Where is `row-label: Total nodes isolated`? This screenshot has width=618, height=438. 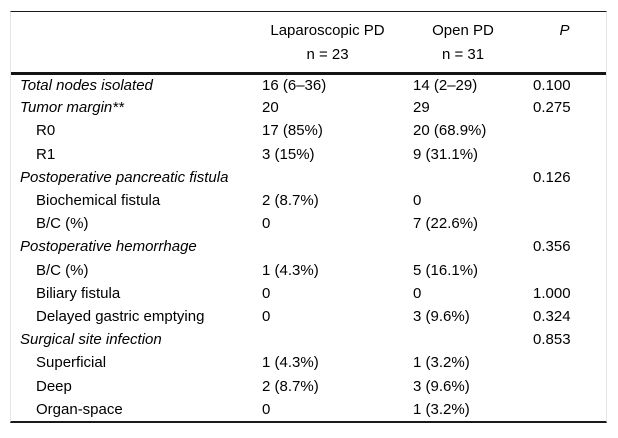
row-label: Total nodes isolated is located at coordinates (86, 85).